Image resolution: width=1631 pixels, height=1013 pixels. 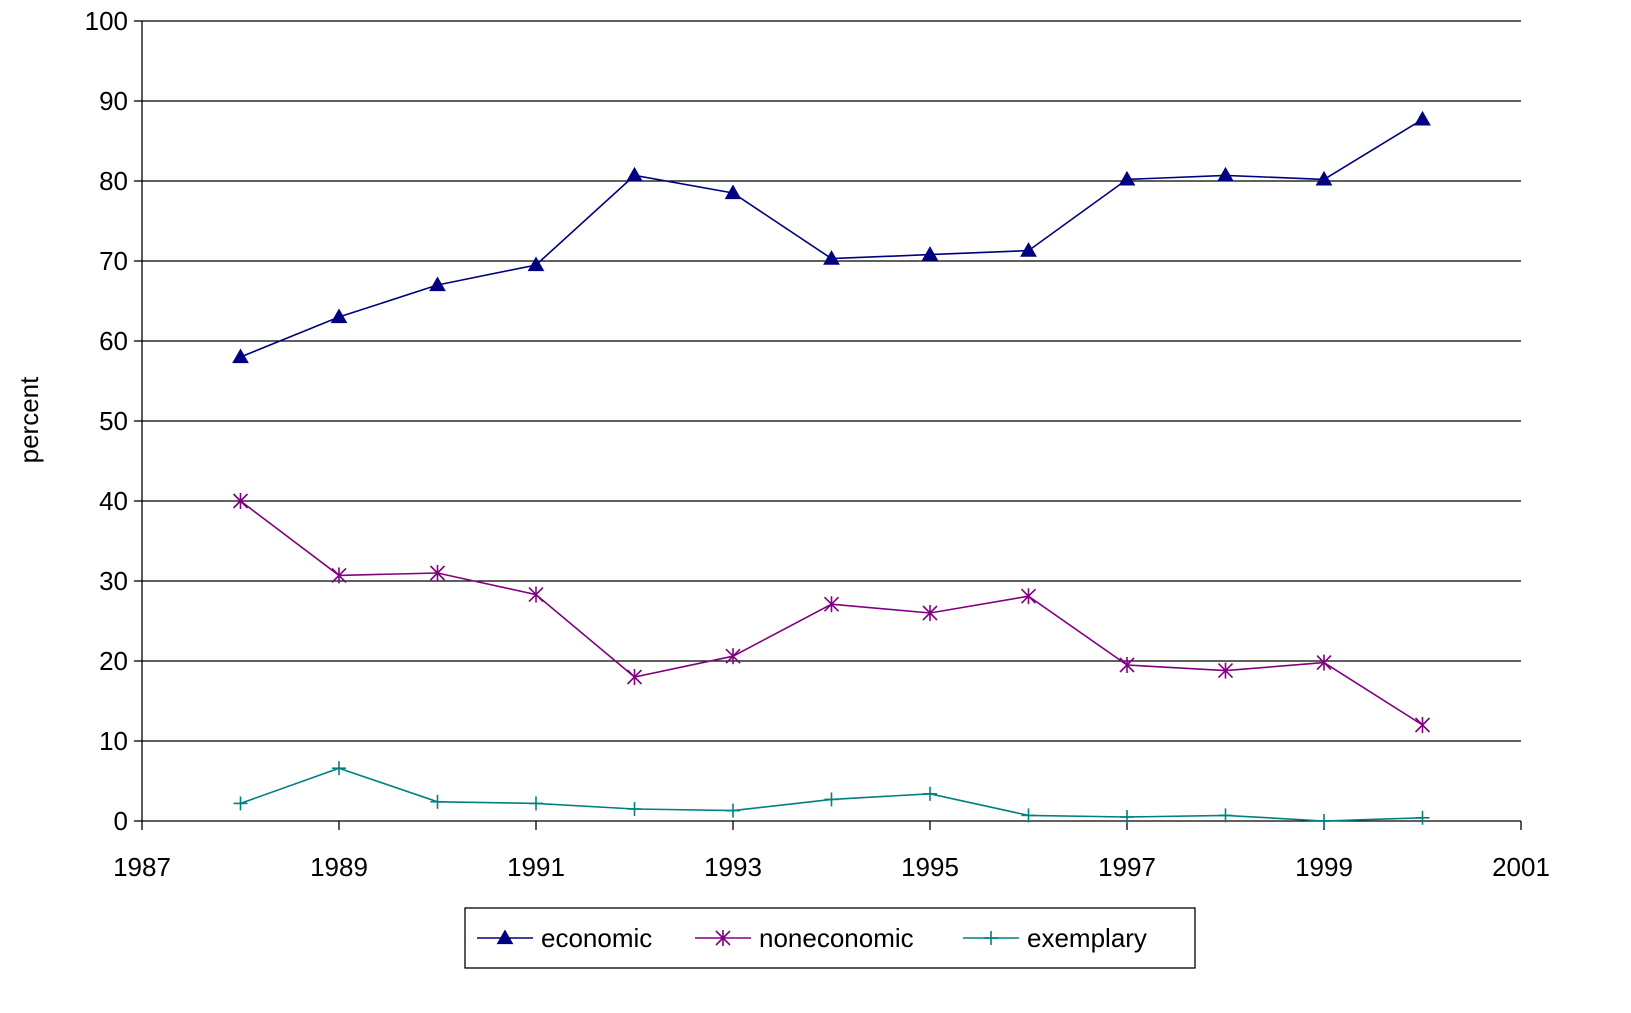 I want to click on legend-label-noneconomic: noneconomic, so click(x=836, y=938).